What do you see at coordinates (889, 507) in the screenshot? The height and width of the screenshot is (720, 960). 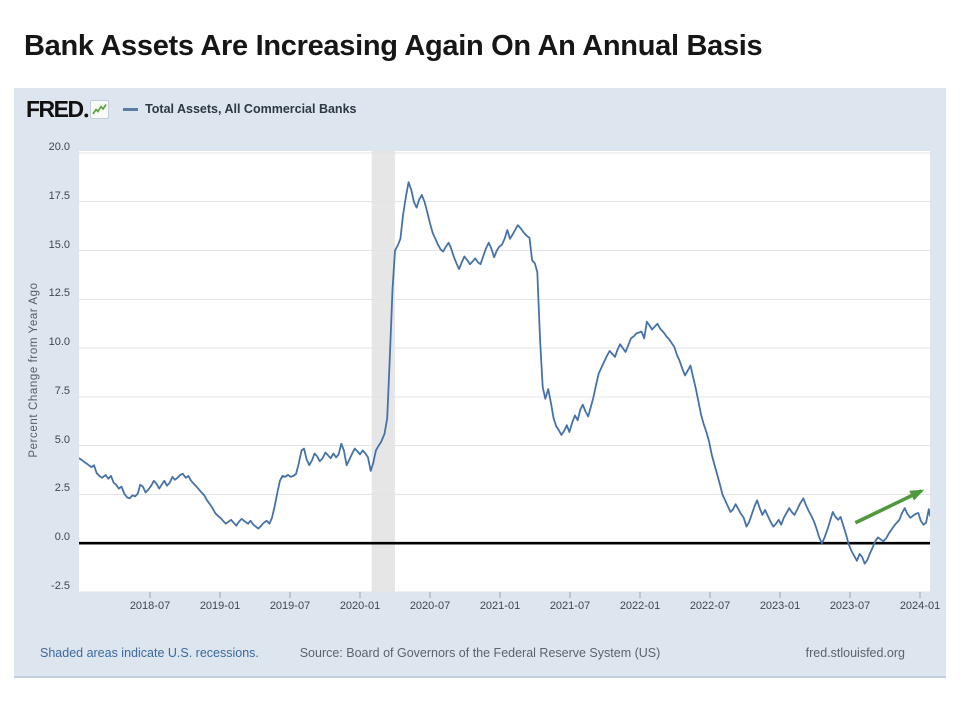 I see `trend-arrow-annotation` at bounding box center [889, 507].